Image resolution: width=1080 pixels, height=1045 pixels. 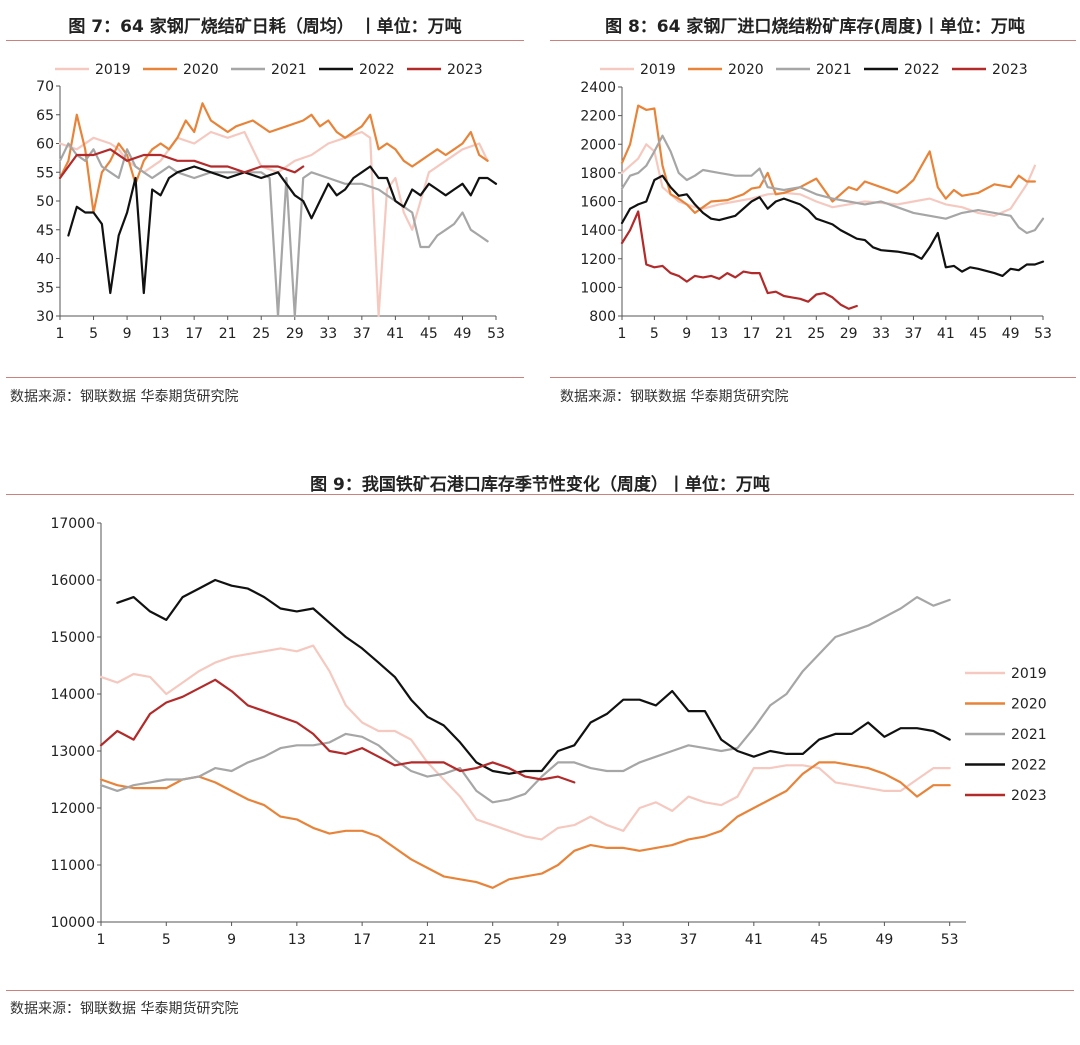 I want to click on chart-title: 图 9：我国铁矿石港口库存季节性变化（周度）丨单位：万吨, so click(x=540, y=485).